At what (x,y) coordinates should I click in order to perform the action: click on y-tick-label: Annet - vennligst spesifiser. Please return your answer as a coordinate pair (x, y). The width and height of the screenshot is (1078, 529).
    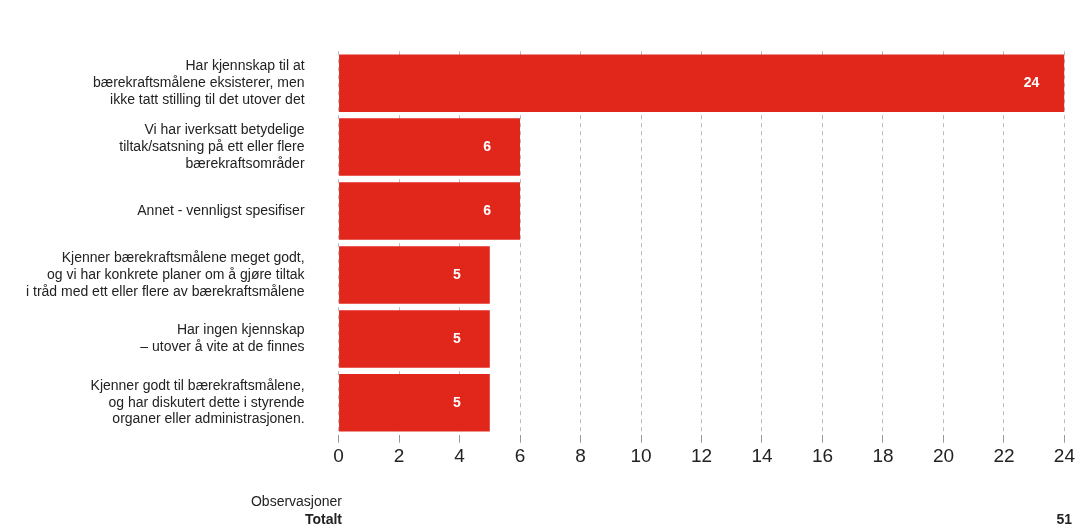
    Looking at the image, I should click on (221, 209).